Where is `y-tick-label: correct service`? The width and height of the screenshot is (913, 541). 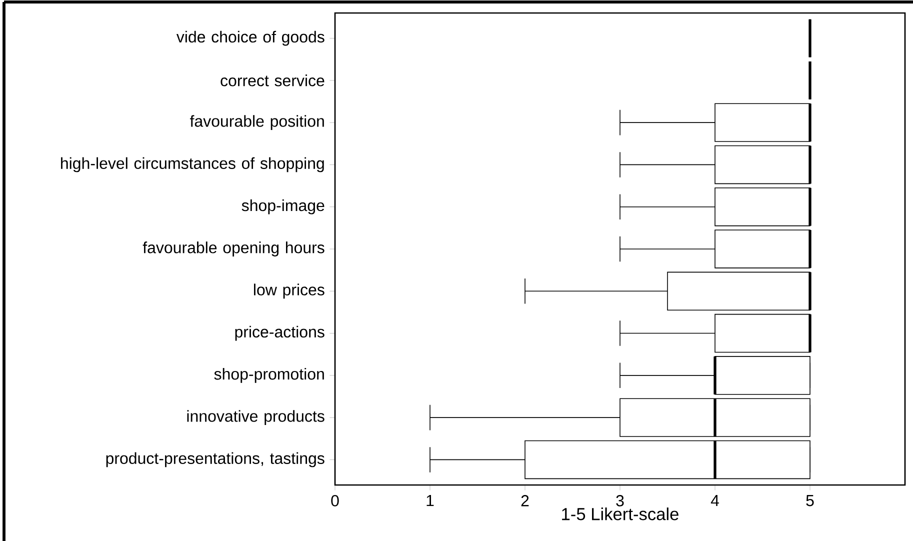
y-tick-label: correct service is located at coordinates (272, 80).